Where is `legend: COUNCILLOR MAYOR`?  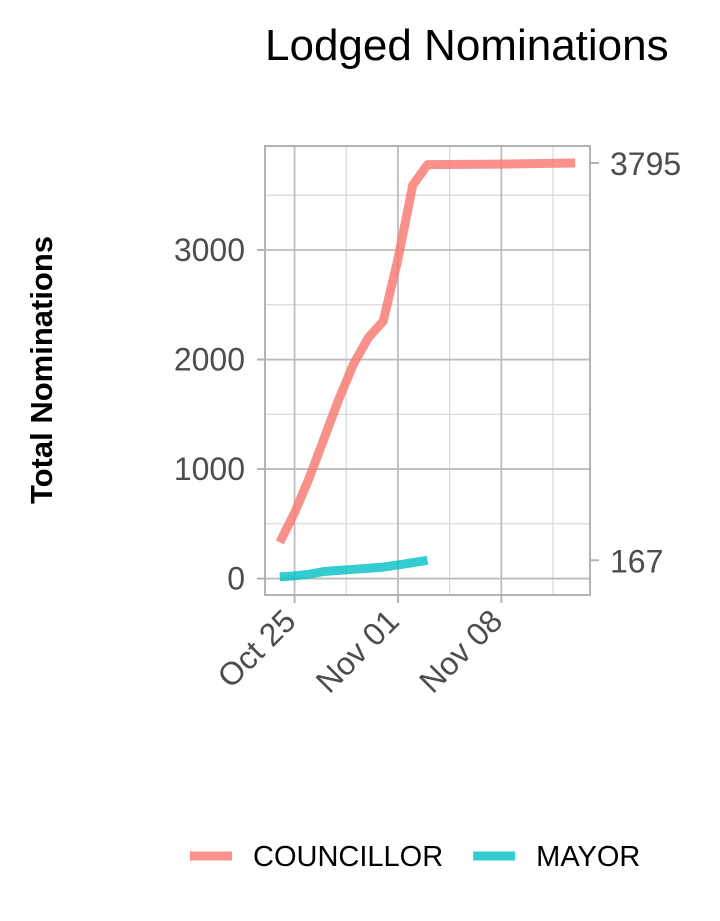 legend: COUNCILLOR MAYOR is located at coordinates (415, 857).